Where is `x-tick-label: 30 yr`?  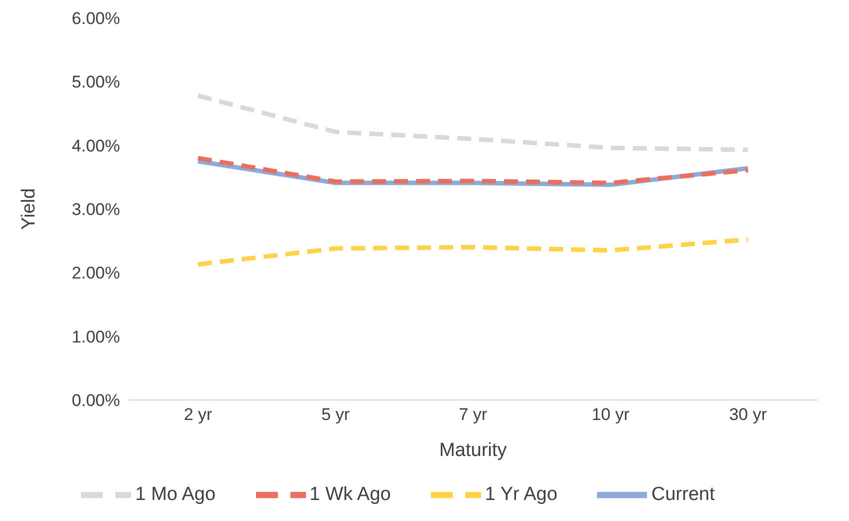 x-tick-label: 30 yr is located at coordinates (748, 414).